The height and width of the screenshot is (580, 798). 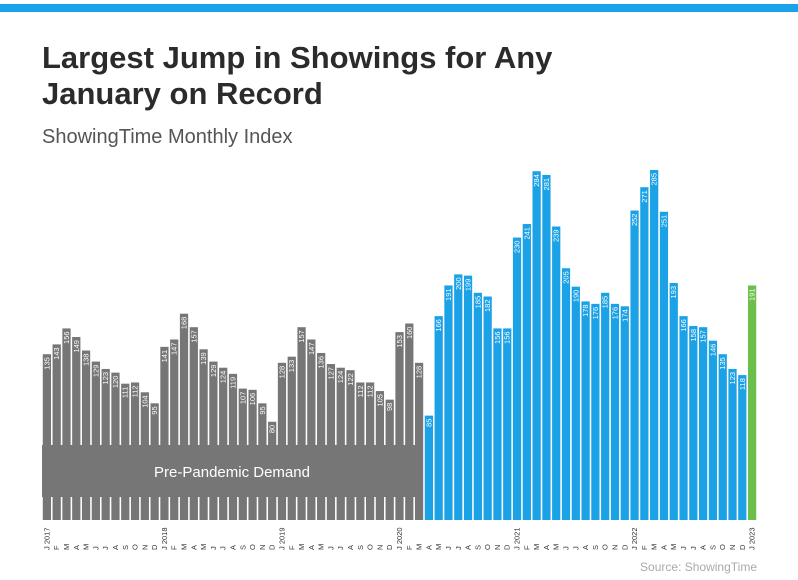 I want to click on source: Source: ShowingTime, so click(x=698, y=567).